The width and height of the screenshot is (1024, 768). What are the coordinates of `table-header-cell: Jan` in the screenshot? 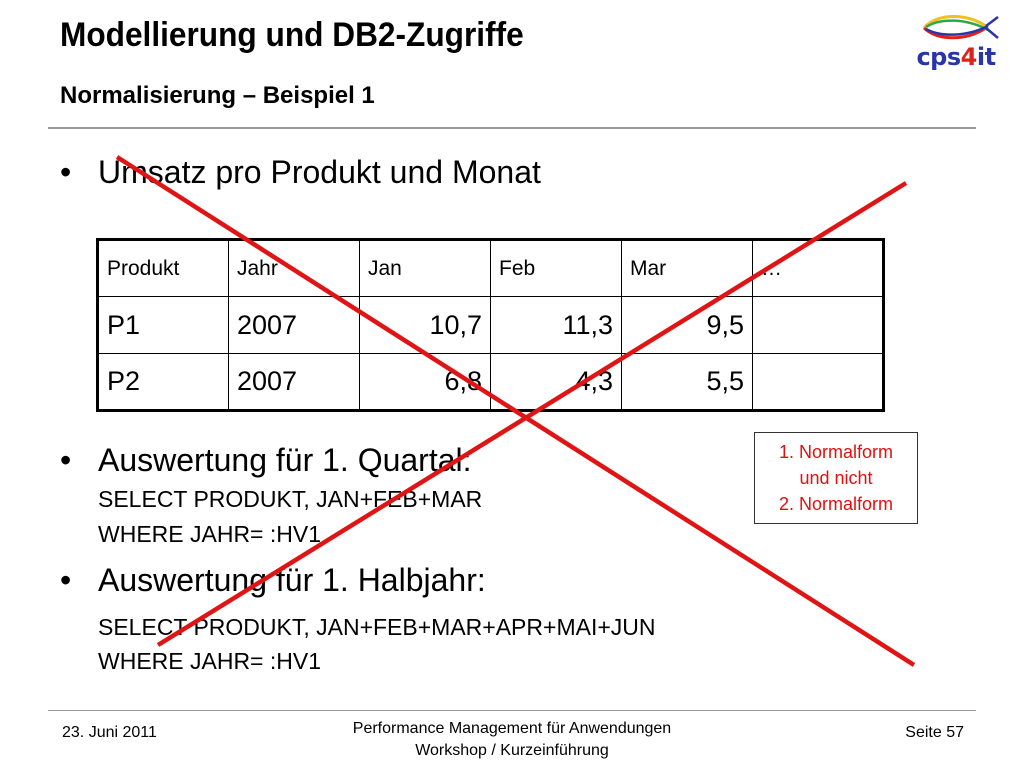 It's located at (425, 268).